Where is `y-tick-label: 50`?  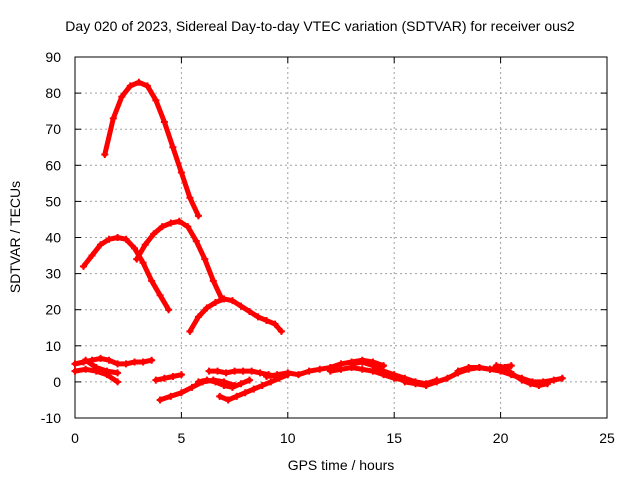
y-tick-label: 50 is located at coordinates (53, 201).